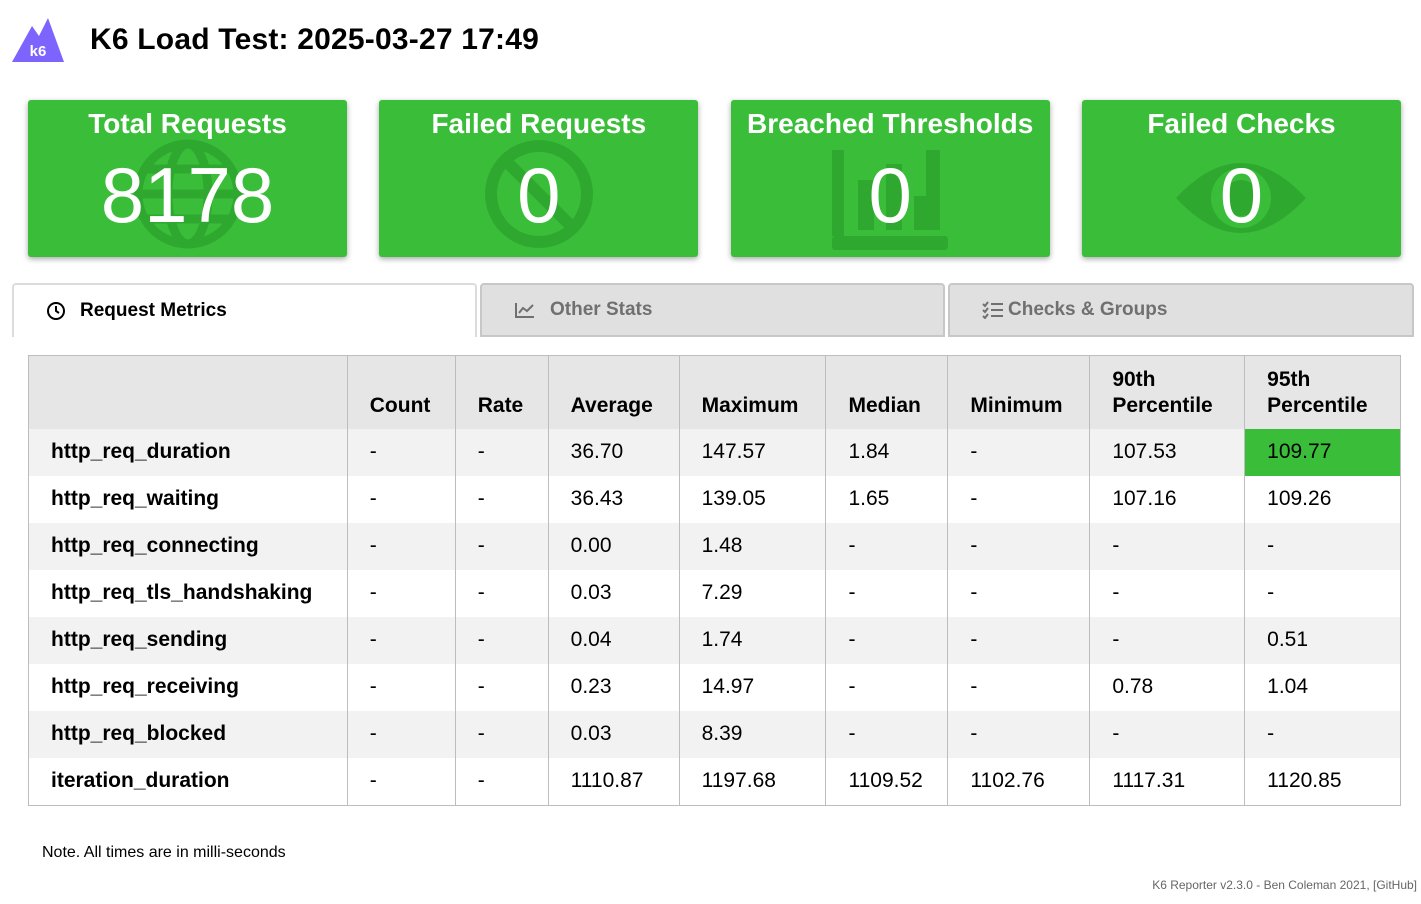 The width and height of the screenshot is (1421, 904). I want to click on table-cell: 7.29, so click(753, 593).